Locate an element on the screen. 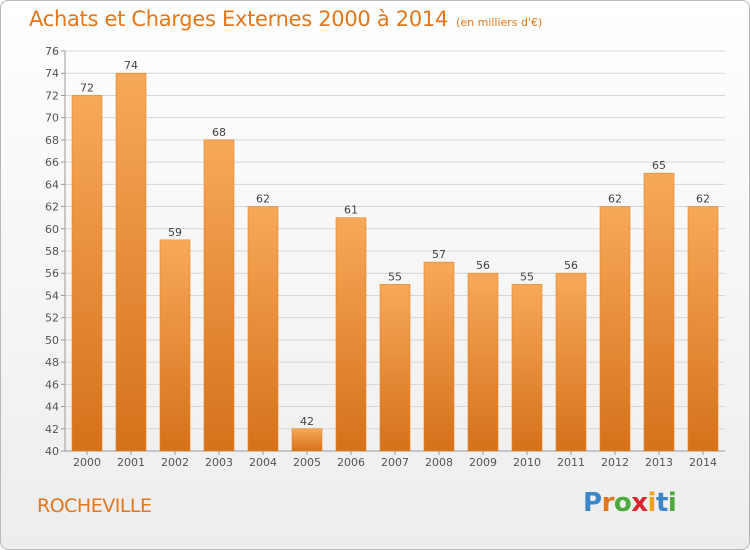 This screenshot has width=750, height=550. data-label-2000: 72 is located at coordinates (87, 87).